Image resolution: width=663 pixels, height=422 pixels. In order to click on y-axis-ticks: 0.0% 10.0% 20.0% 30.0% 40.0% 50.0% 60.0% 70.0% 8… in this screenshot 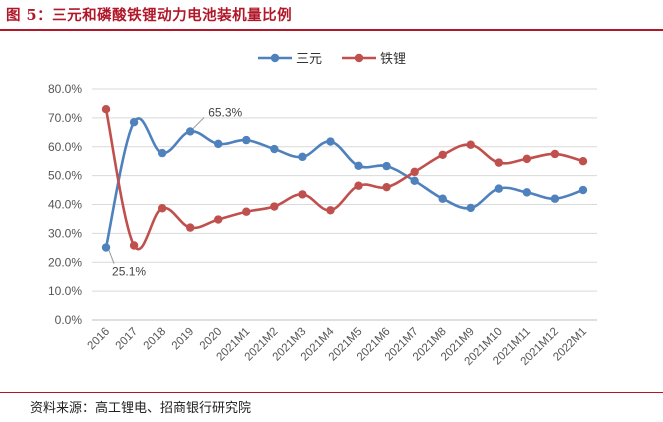, I will do `click(65, 204)`.